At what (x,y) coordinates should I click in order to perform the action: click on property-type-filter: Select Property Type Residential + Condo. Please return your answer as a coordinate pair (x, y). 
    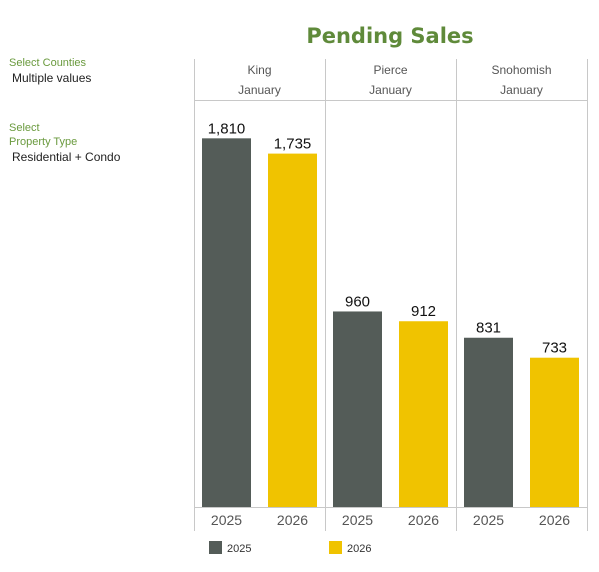
    Looking at the image, I should click on (95, 143).